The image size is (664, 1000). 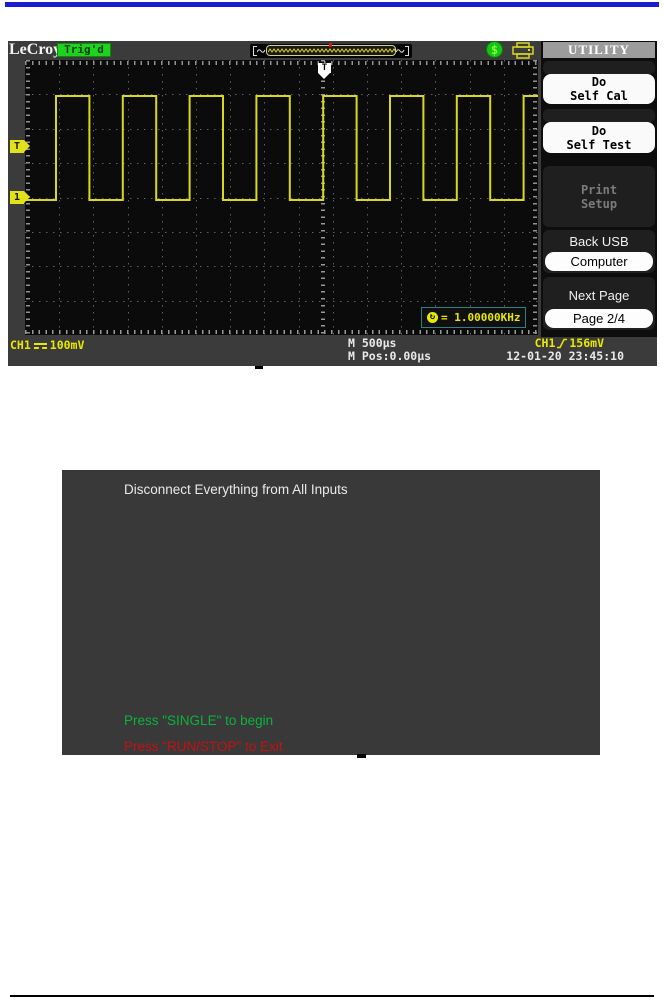 I want to click on zigzag-path, so click(x=331, y=50).